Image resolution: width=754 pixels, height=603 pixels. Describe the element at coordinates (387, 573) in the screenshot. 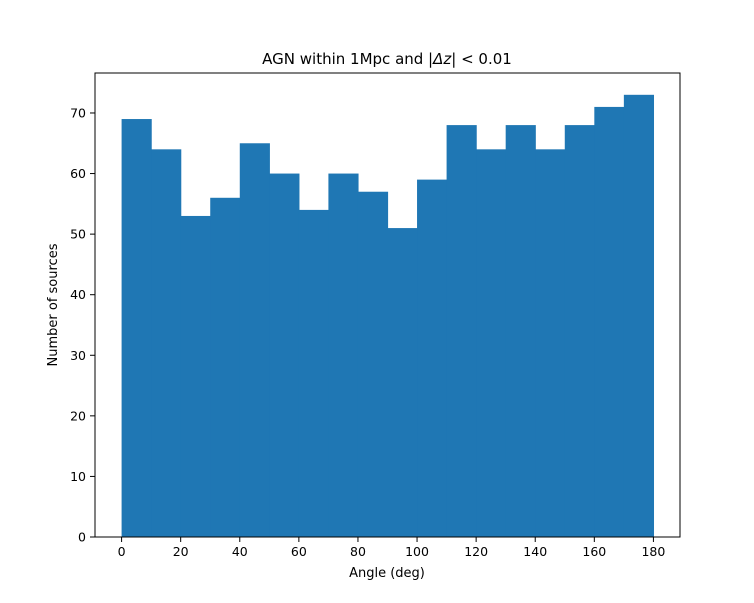

I see `x-axis-label: Angle (deg)` at that location.